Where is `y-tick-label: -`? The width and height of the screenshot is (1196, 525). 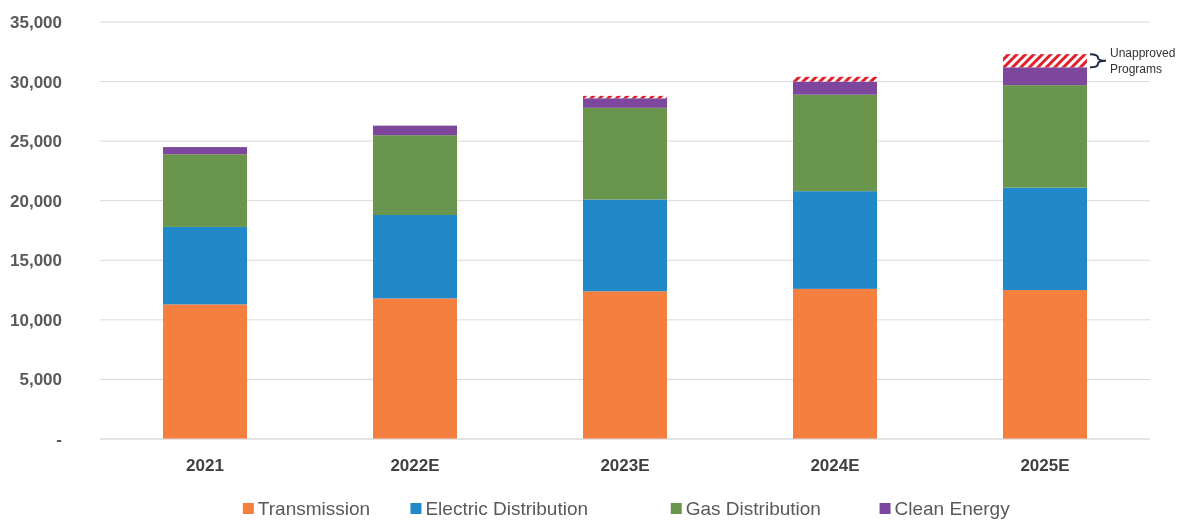 y-tick-label: - is located at coordinates (59, 439).